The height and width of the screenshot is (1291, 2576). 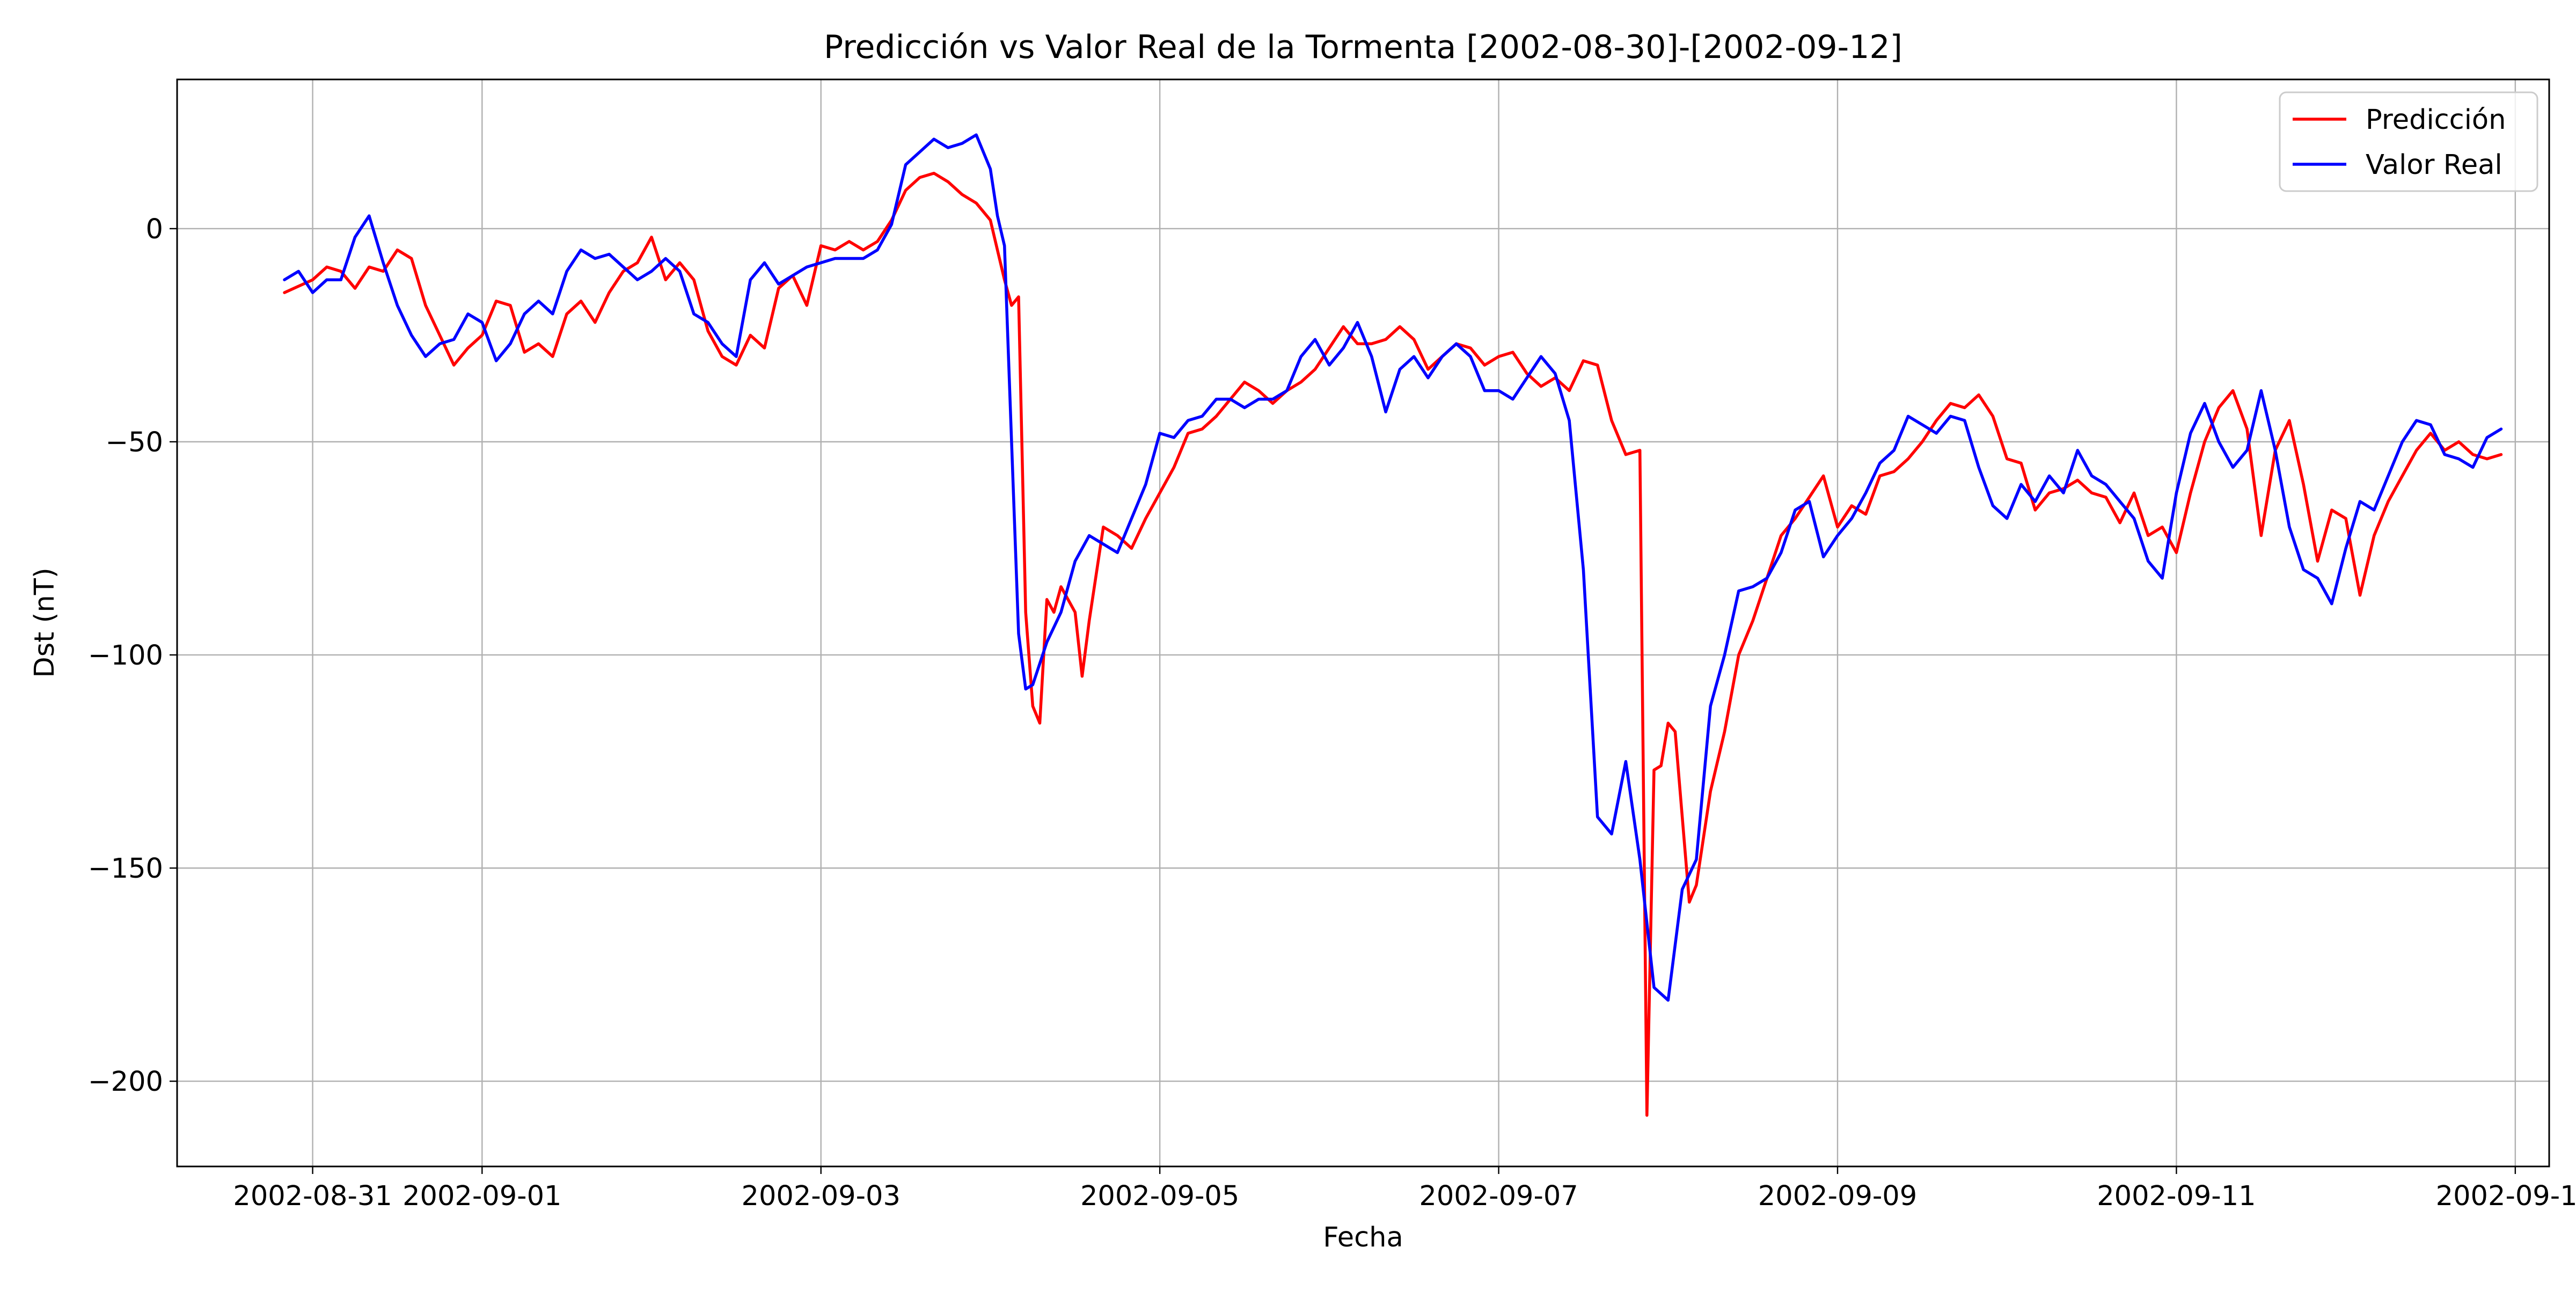 I want to click on legend-label-valor-real: Valor Real, so click(x=2434, y=165).